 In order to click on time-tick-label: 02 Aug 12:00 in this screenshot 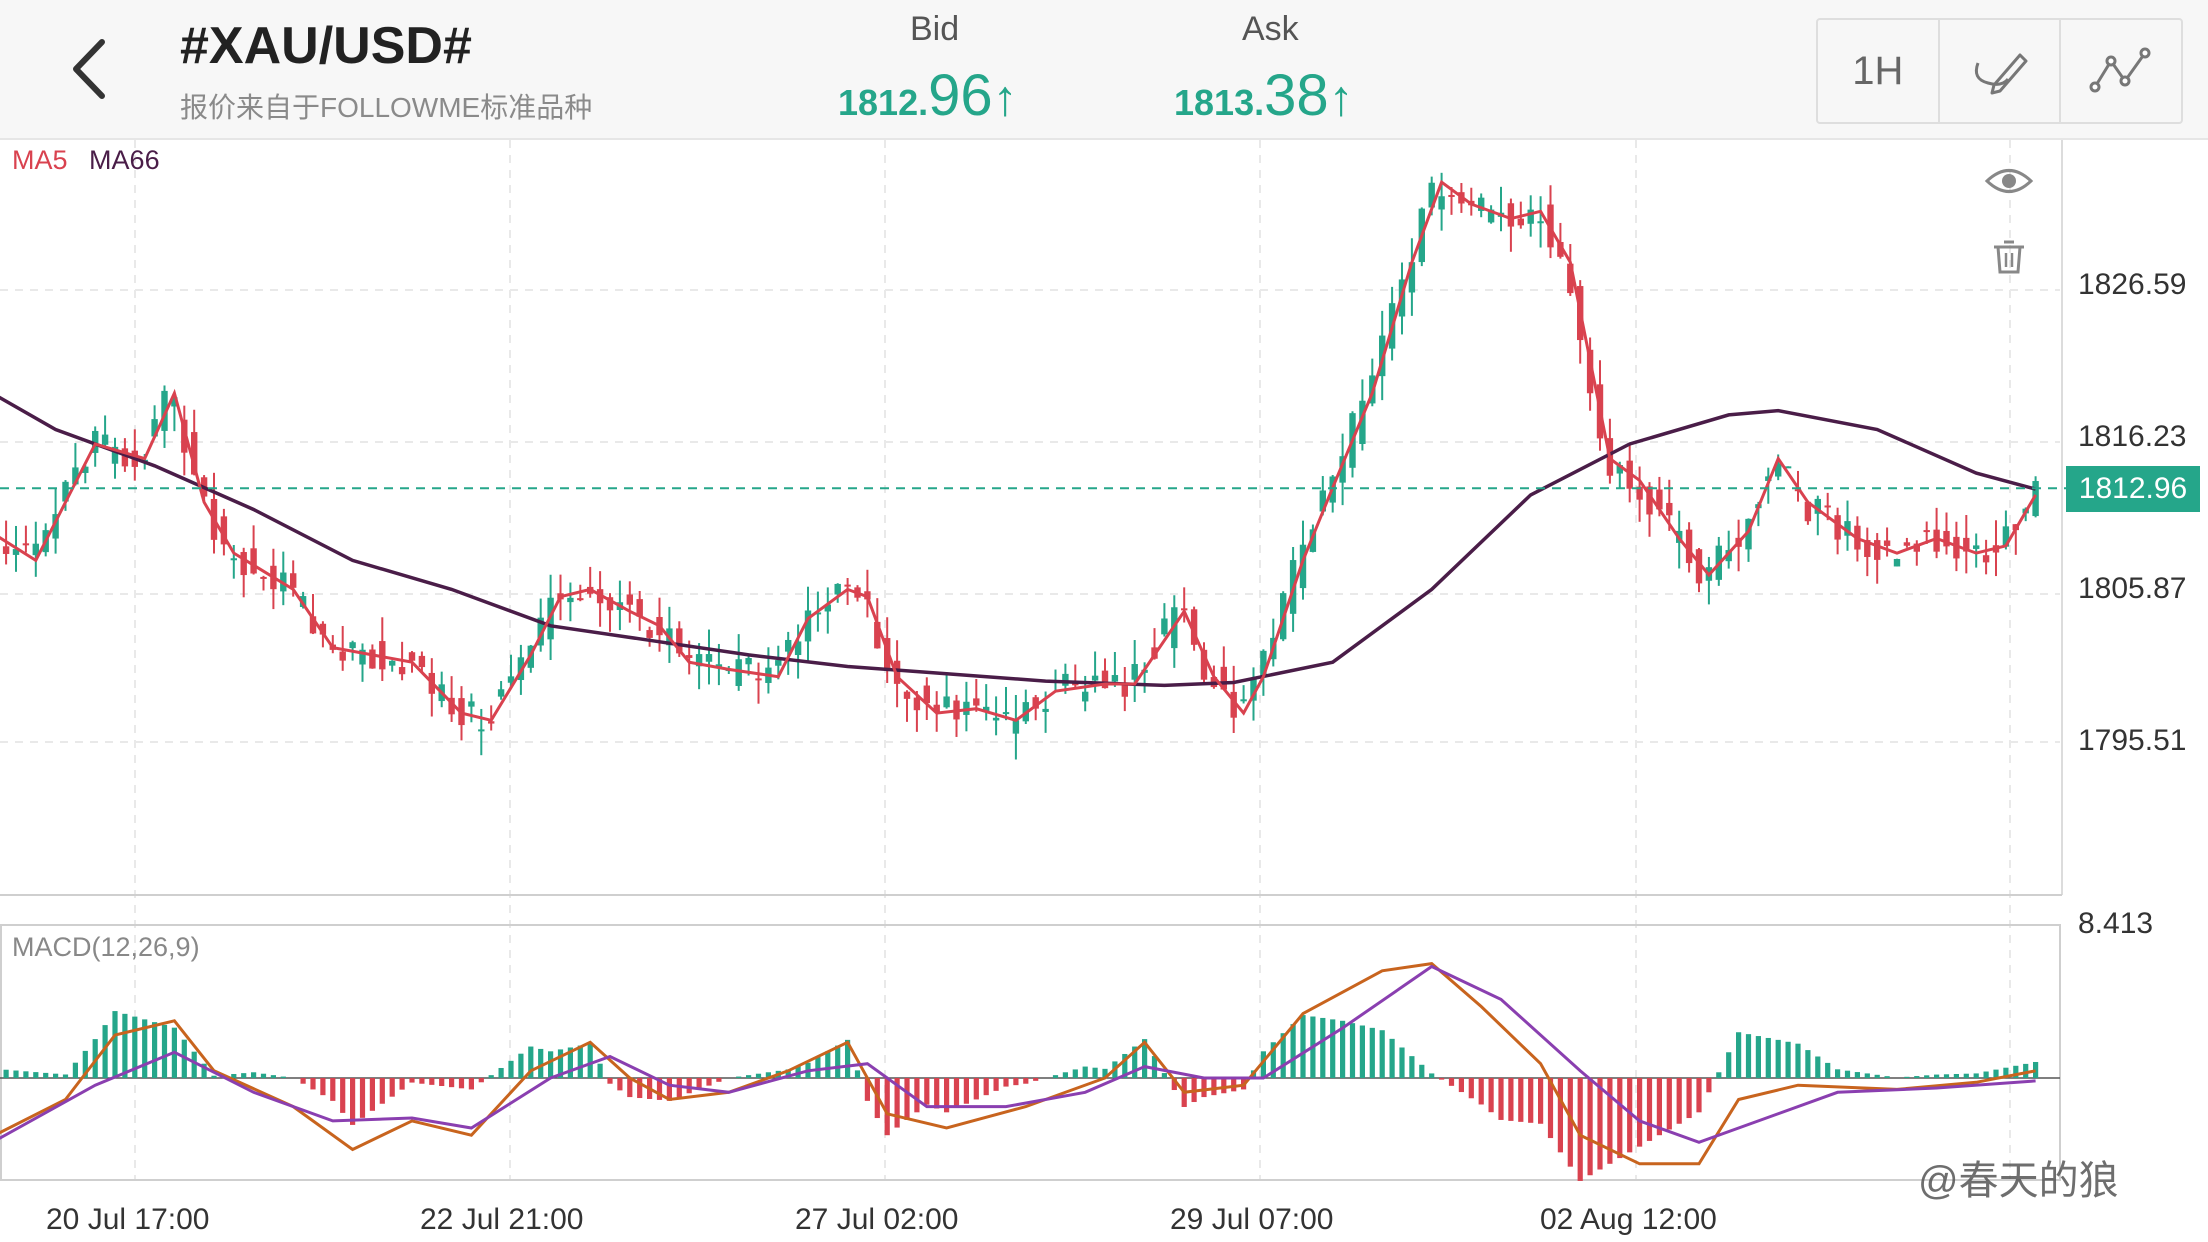, I will do `click(1628, 1219)`.